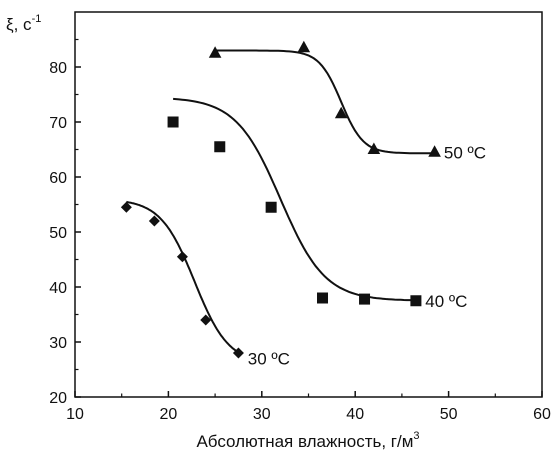 This screenshot has width=553, height=462. Describe the element at coordinates (269, 359) in the screenshot. I see `series-label-1: 30 ºC` at that location.